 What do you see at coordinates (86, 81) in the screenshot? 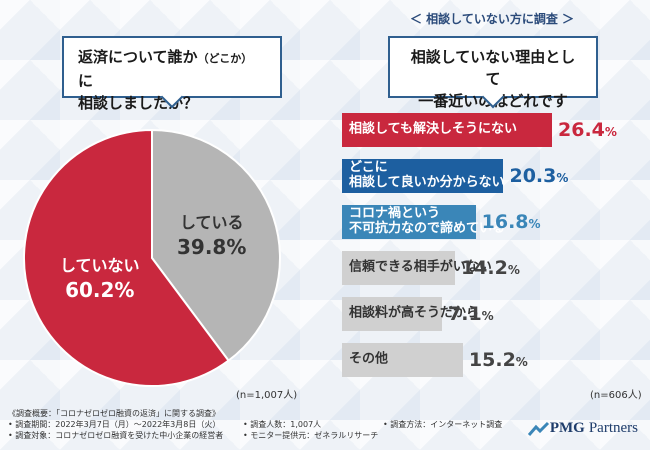
I see `question-text-end: に` at bounding box center [86, 81].